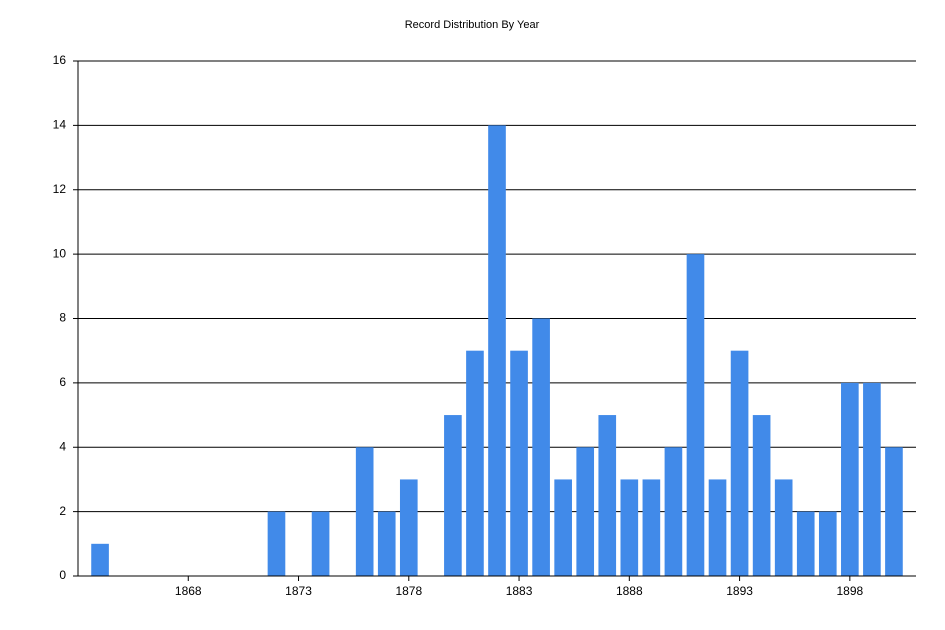 Image resolution: width=945 pixels, height=630 pixels. What do you see at coordinates (62, 446) in the screenshot?
I see `y-tick-label: 4` at bounding box center [62, 446].